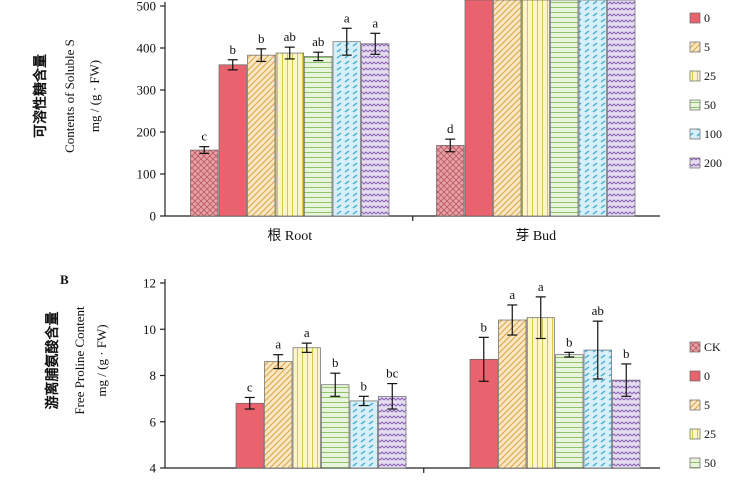 The width and height of the screenshot is (750, 500). I want to click on y-tick-label: 10, so click(149, 329).